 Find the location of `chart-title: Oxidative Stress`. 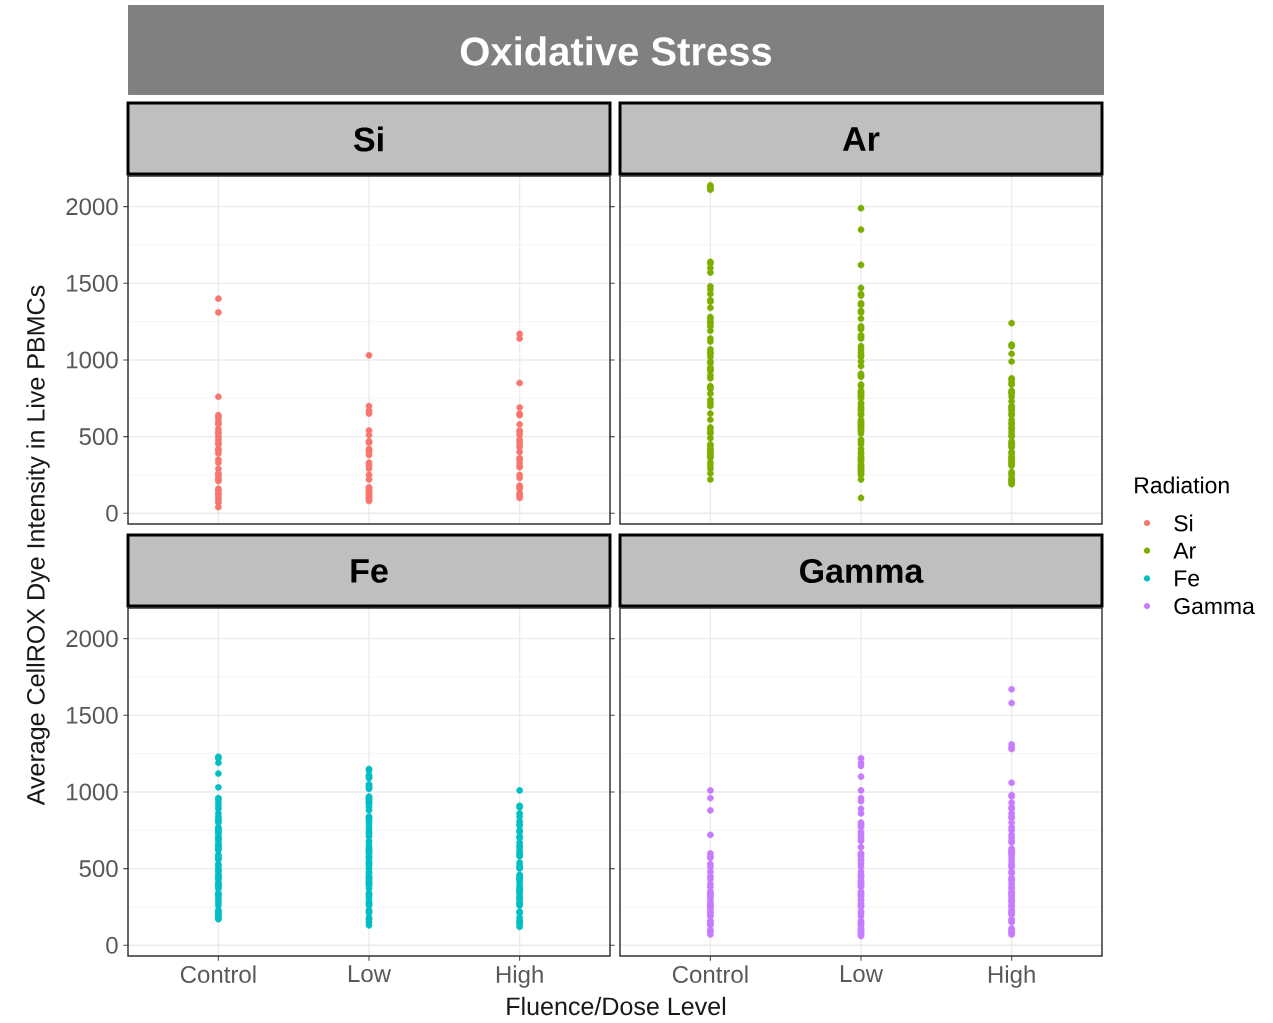

chart-title: Oxidative Stress is located at coordinates (616, 51).